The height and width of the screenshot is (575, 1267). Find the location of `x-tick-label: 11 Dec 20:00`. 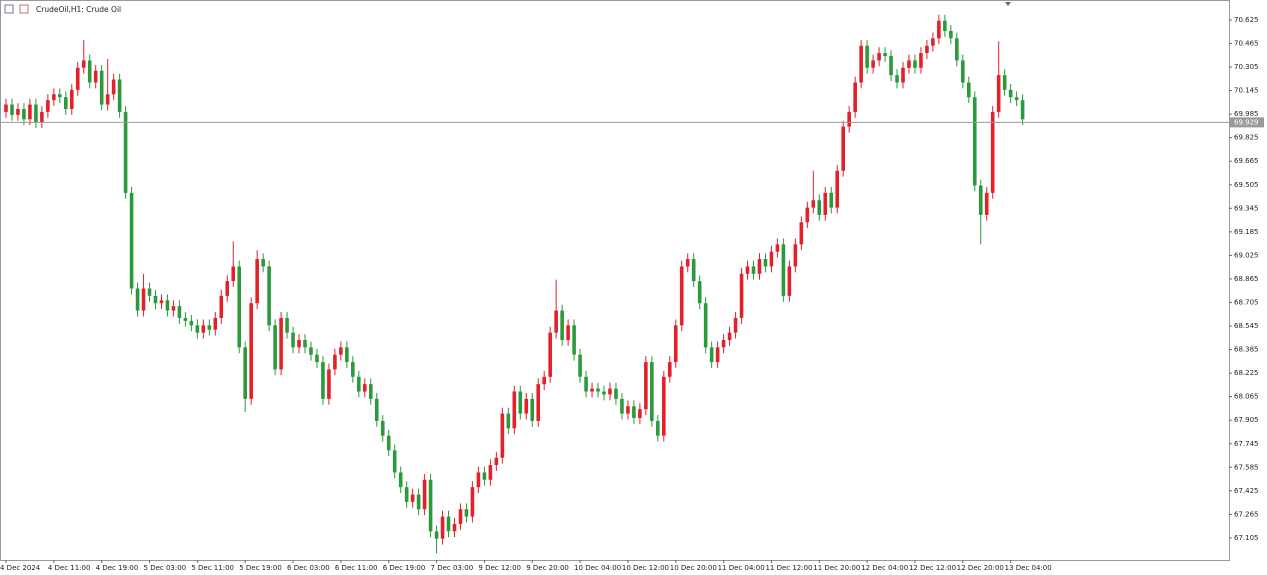

x-tick-label: 11 Dec 20:00 is located at coordinates (836, 568).